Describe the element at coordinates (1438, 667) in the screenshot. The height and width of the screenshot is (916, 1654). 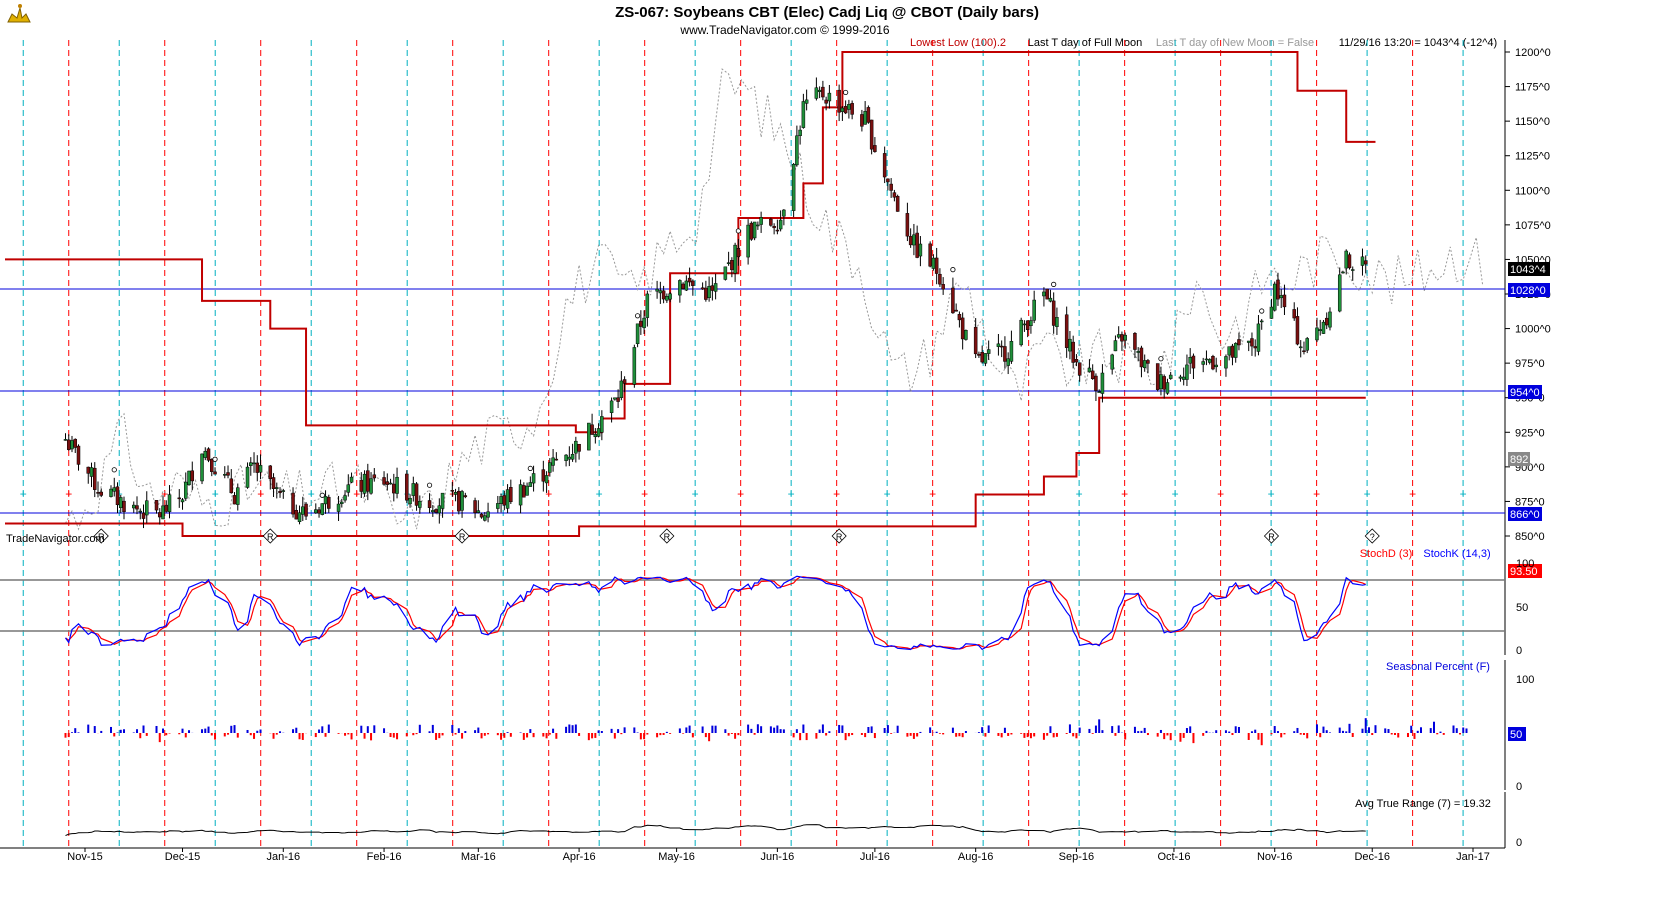
I see `seasonal-label: Seasonal Percent (F)` at that location.